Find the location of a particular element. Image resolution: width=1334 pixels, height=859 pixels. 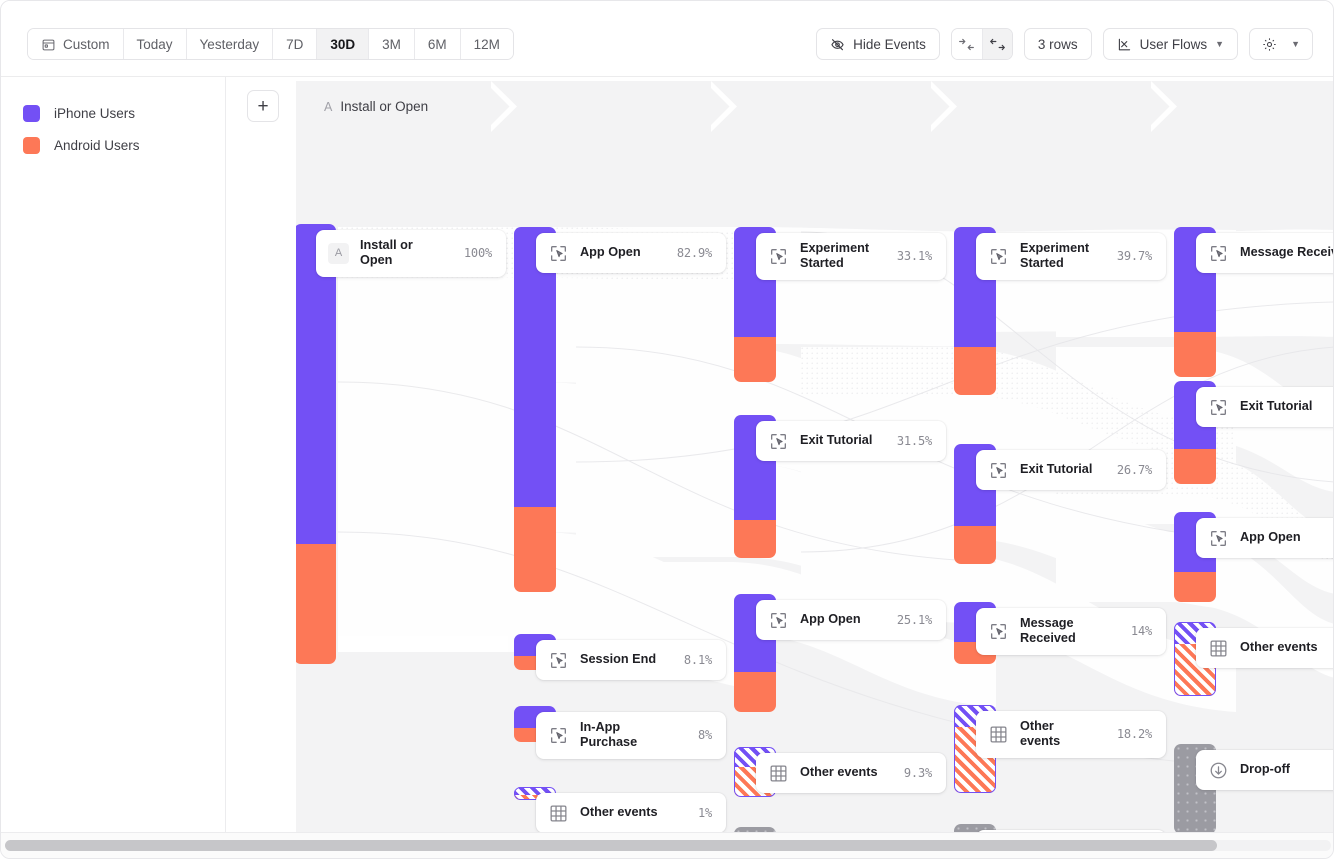

node-bar-iphone-segment is located at coordinates (316, 384).